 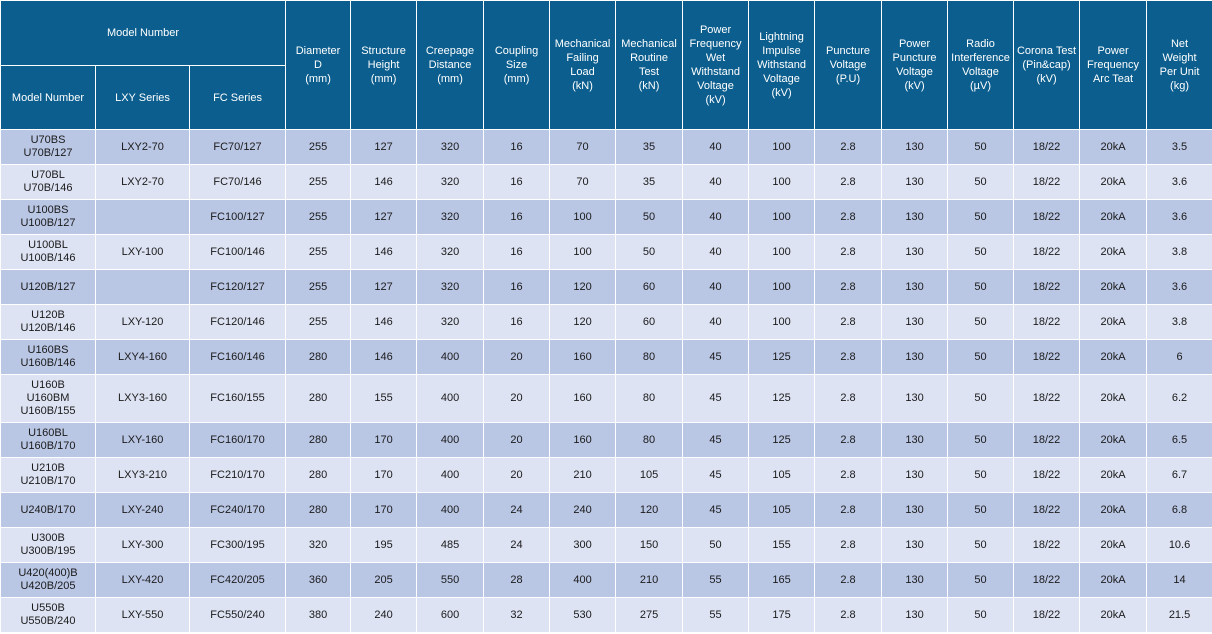 I want to click on spec-value-cell: 300, so click(x=583, y=545).